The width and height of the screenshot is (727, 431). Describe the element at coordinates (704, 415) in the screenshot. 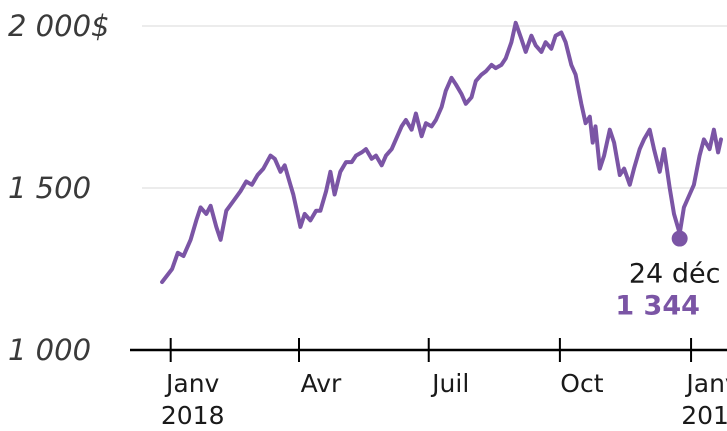

I see `x-tick-year-label: 2019` at that location.